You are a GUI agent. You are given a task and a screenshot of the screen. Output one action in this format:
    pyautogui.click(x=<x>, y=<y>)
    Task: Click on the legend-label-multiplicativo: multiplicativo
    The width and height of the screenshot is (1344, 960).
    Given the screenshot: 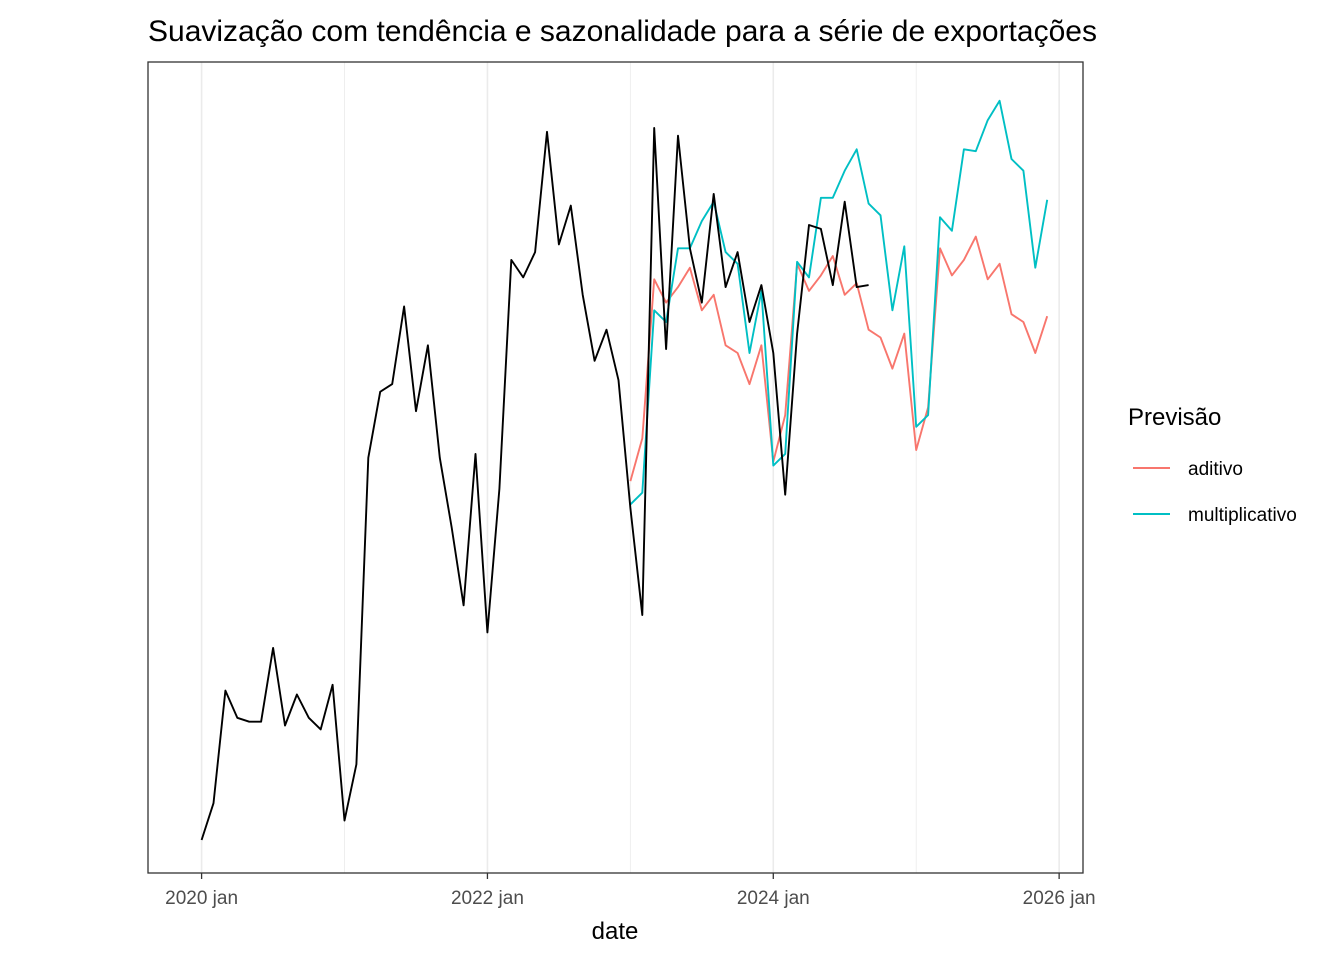 What is the action you would take?
    pyautogui.click(x=1242, y=515)
    